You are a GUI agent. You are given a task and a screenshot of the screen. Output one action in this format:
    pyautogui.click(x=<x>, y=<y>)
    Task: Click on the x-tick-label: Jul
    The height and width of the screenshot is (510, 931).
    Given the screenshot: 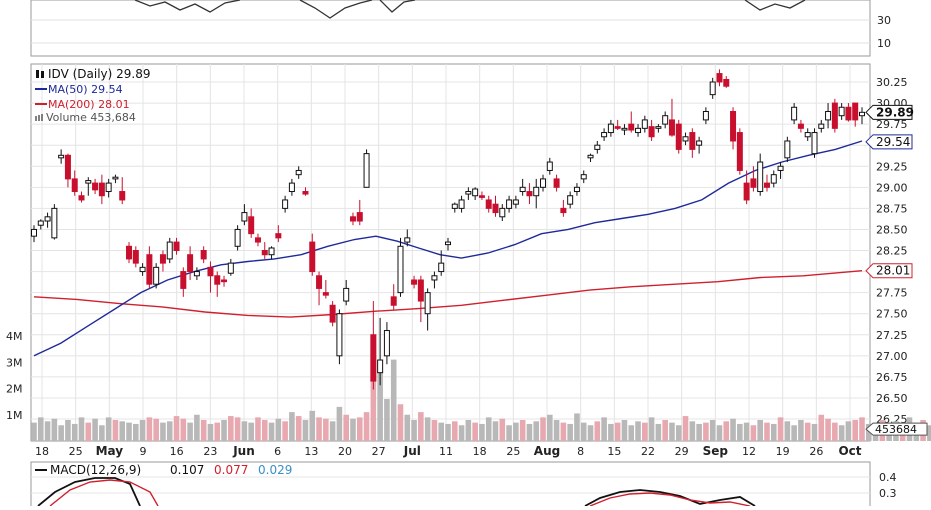 What is the action you would take?
    pyautogui.click(x=412, y=451)
    